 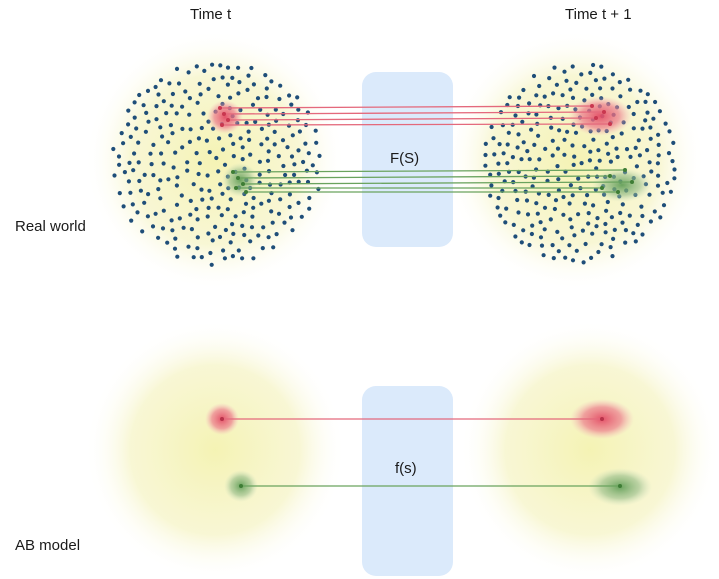 I want to click on red-trajectories-real, so click(x=415, y=115).